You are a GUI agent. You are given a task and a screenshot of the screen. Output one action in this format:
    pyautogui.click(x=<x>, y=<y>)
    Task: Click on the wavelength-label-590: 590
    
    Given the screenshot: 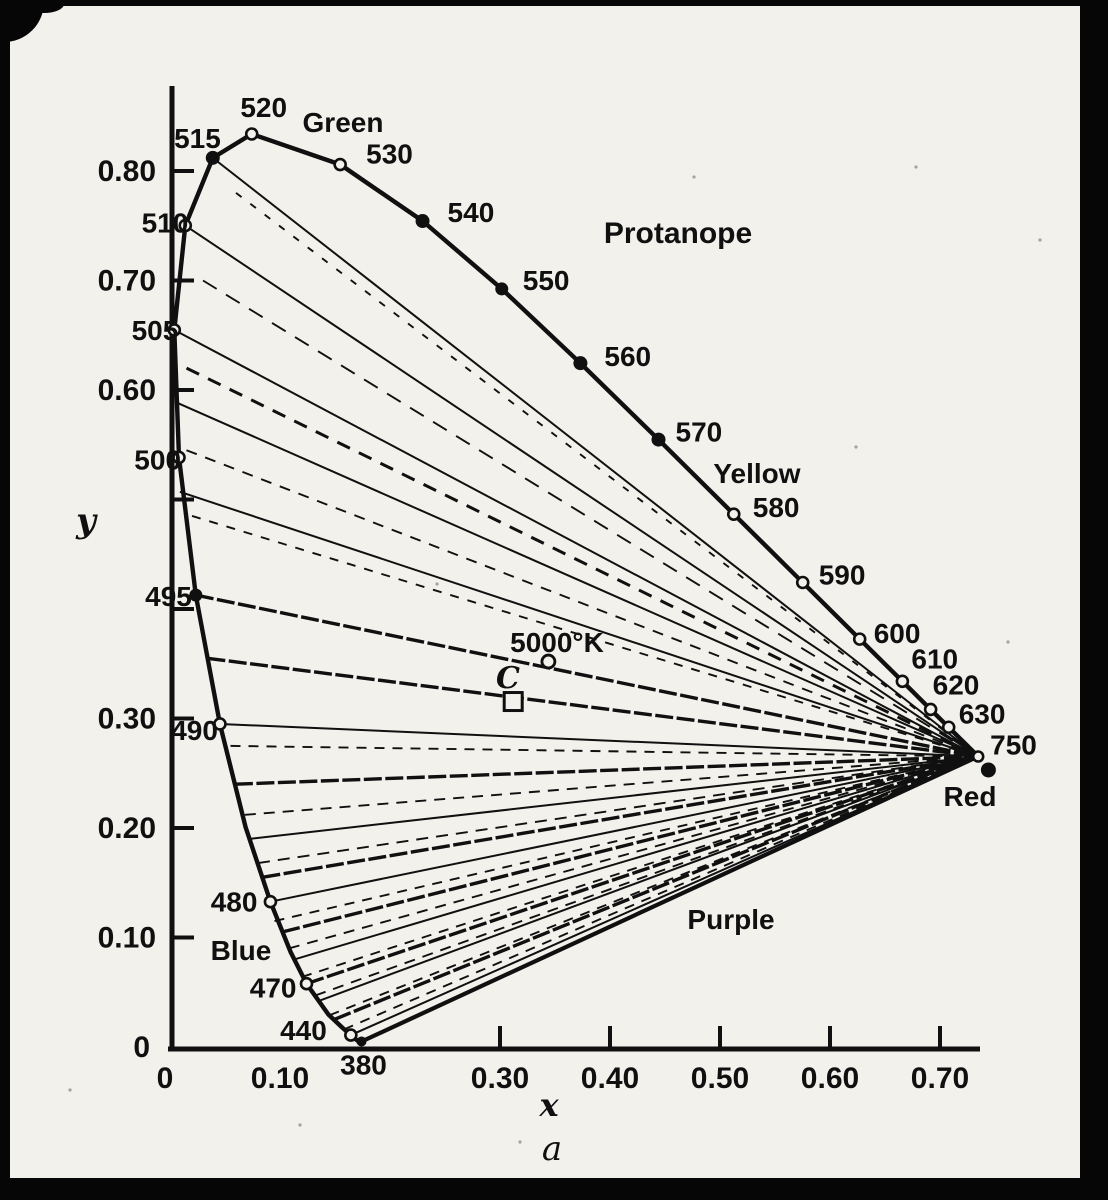 What is the action you would take?
    pyautogui.click(x=842, y=575)
    